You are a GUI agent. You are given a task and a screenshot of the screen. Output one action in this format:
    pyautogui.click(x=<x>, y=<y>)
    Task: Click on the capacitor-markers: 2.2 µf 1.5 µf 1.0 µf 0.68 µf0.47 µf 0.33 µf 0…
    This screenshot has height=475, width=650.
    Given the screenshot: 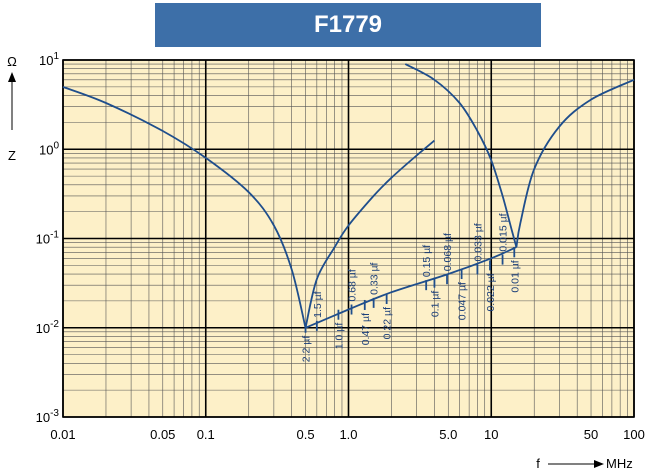 What is the action you would take?
    pyautogui.click(x=411, y=287)
    